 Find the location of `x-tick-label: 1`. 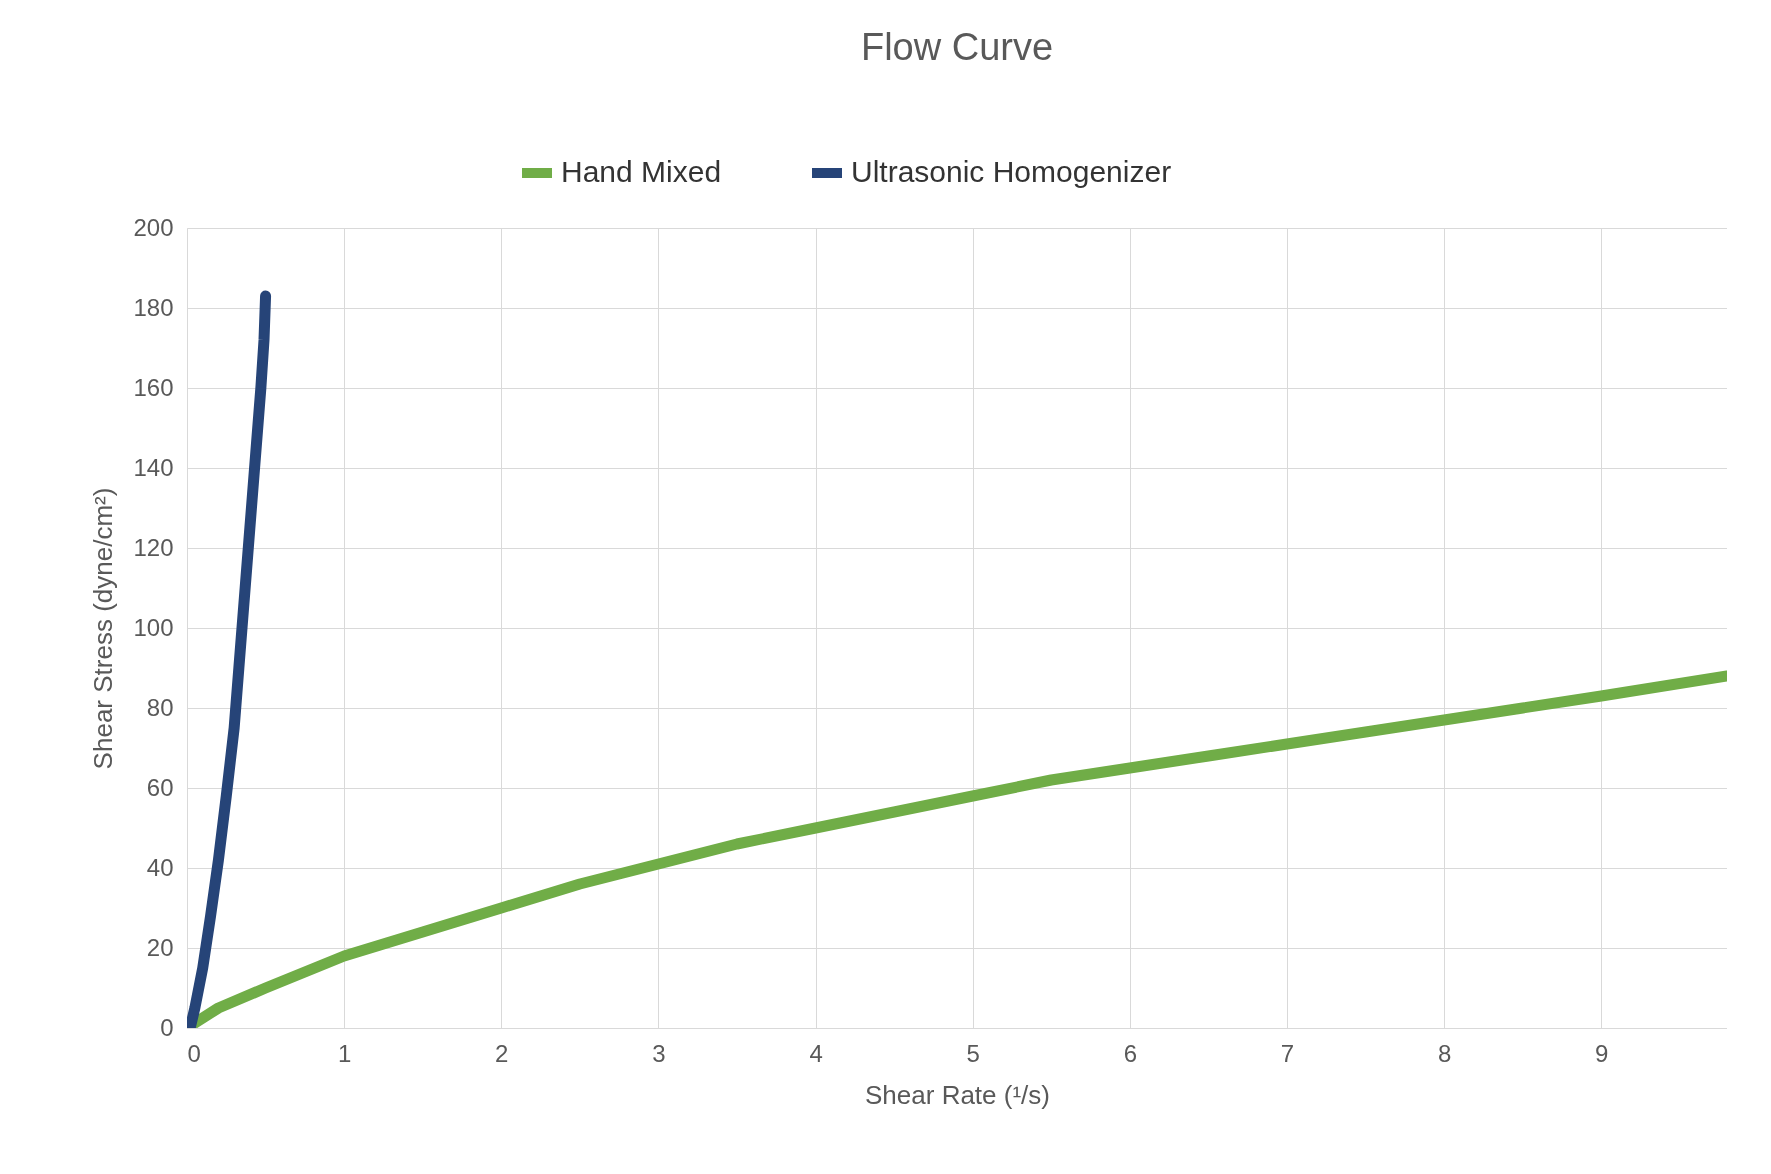

x-tick-label: 1 is located at coordinates (344, 1053).